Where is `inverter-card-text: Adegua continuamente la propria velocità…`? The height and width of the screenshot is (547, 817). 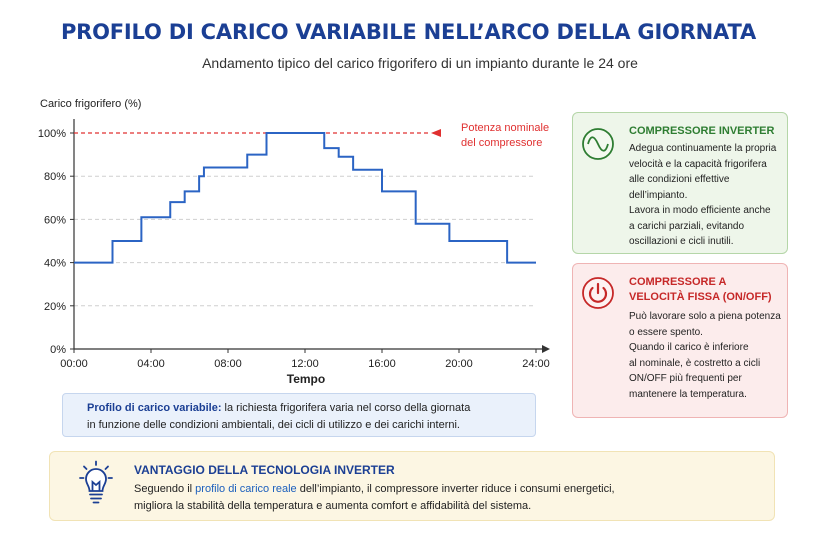 inverter-card-text: Adegua continuamente la propria velocità… is located at coordinates (703, 195).